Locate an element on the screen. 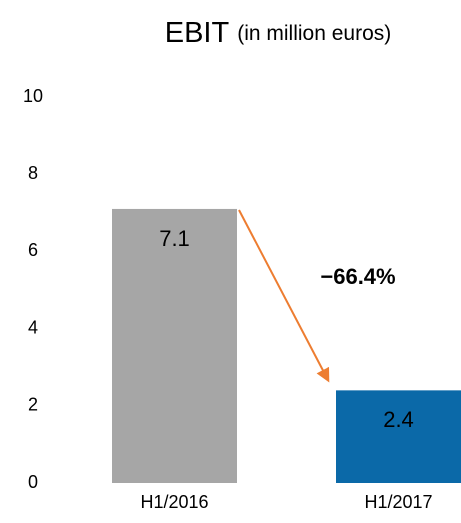 This screenshot has width=461, height=523. bar-value-label: 2.4 is located at coordinates (398, 419).